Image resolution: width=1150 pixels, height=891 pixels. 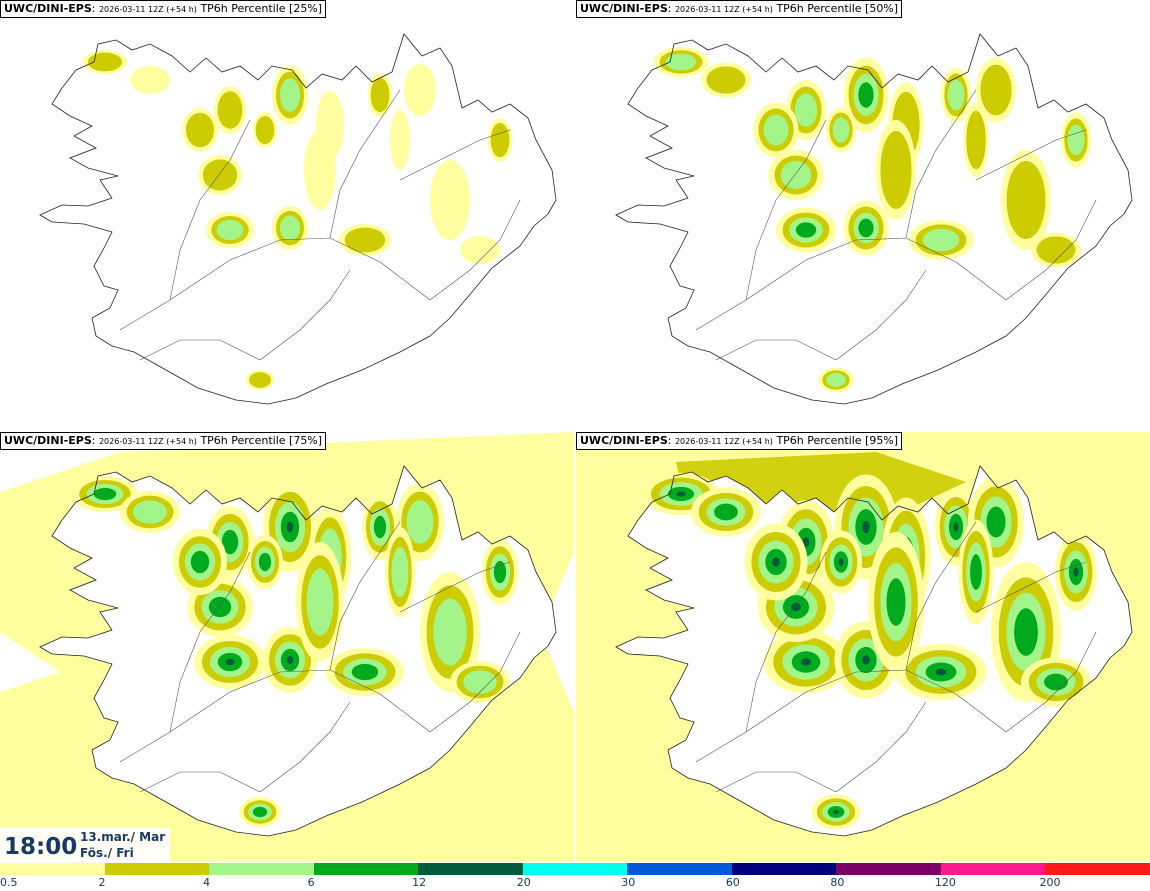 I want to click on panel-field-label: TP6h Percentile [95%], so click(x=837, y=440).